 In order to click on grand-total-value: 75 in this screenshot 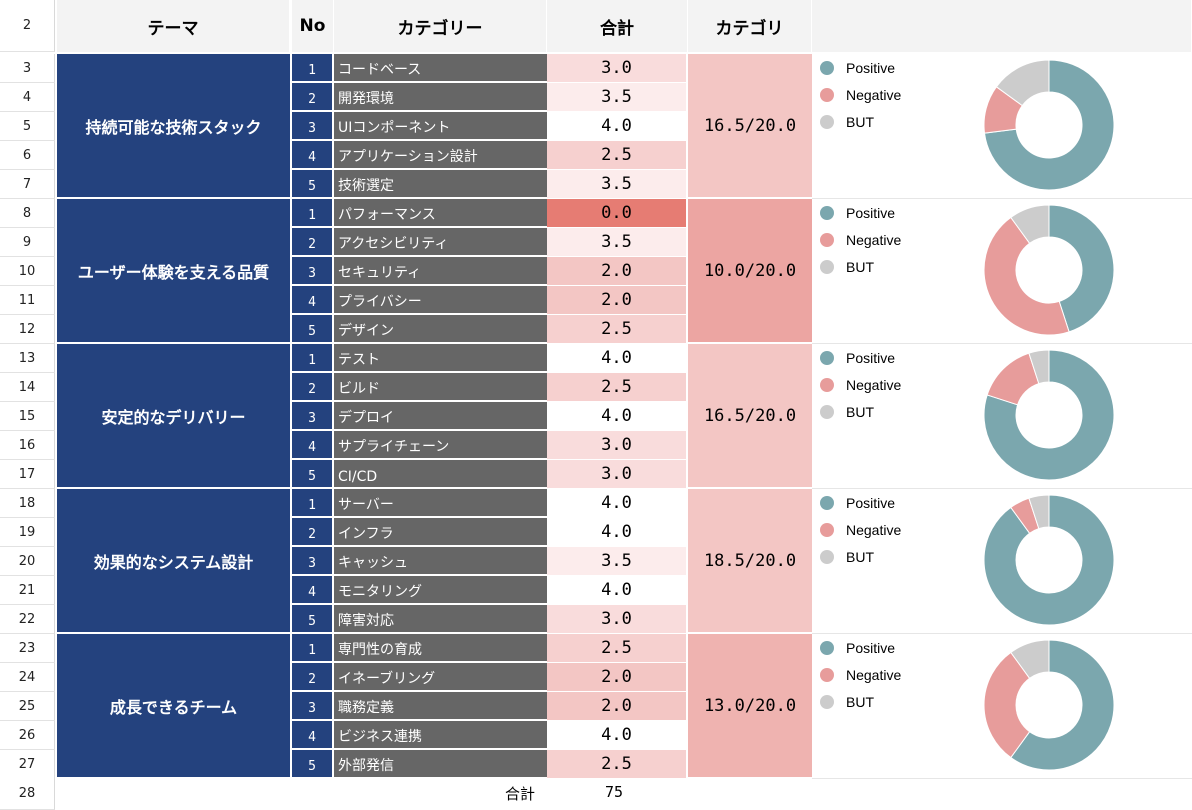, I will do `click(614, 792)`.